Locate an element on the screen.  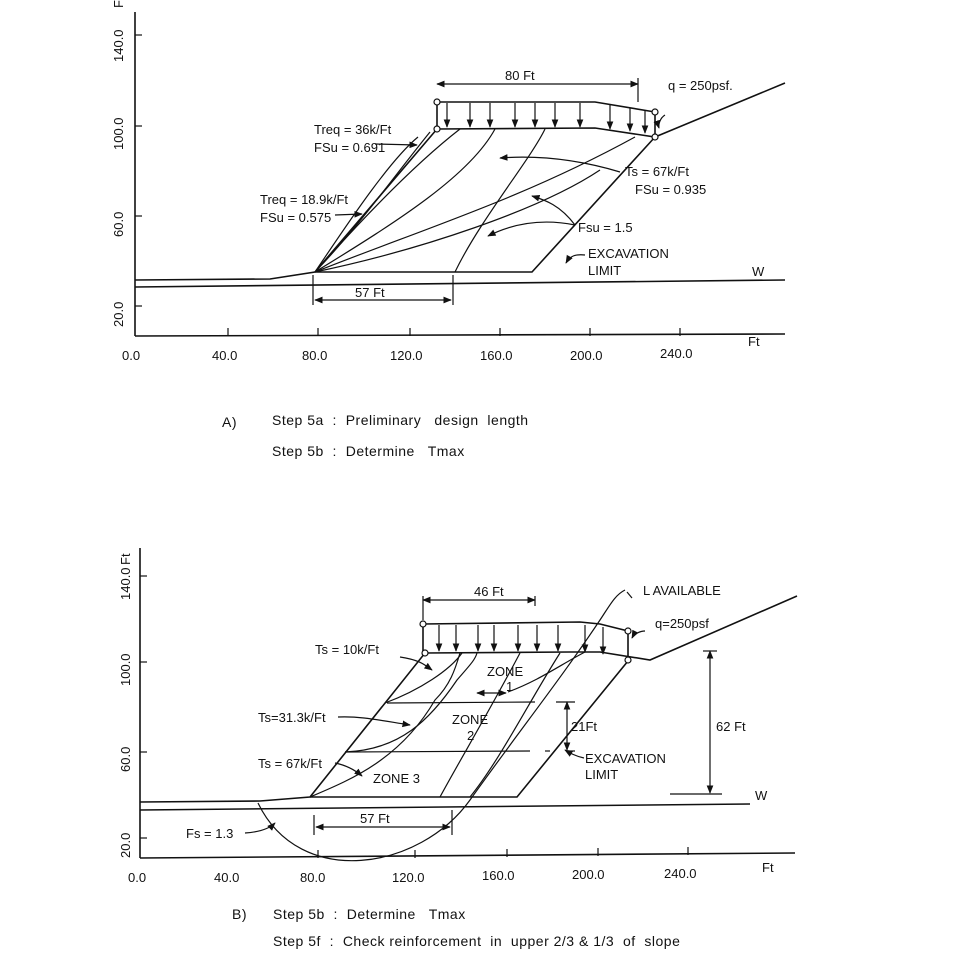
fsu-label-15: Fsu = 1.5 is located at coordinates (605, 227).